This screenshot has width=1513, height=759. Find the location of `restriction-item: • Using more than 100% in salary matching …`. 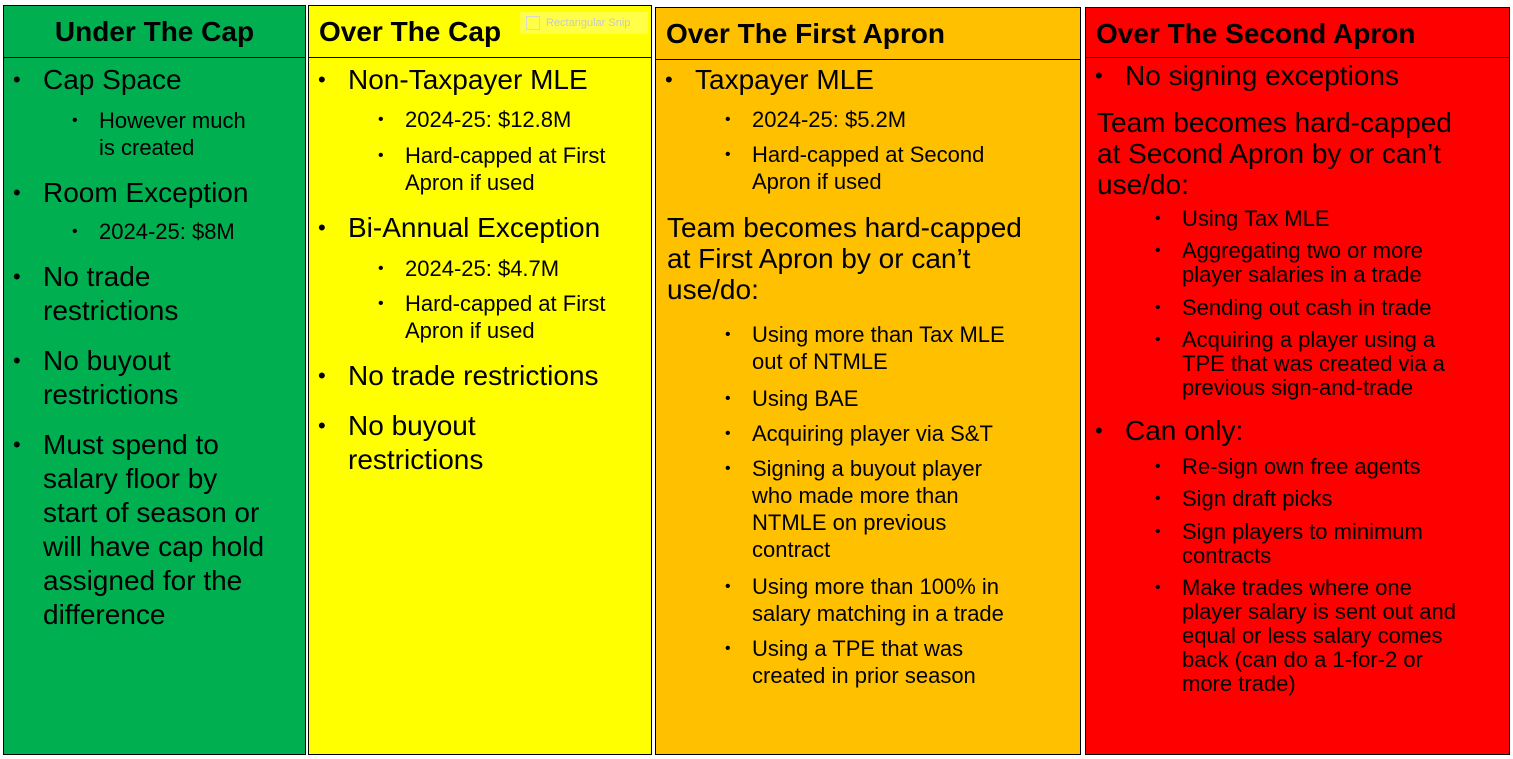

restriction-item: • Using more than 100% in salary matching … is located at coordinates (864, 600).